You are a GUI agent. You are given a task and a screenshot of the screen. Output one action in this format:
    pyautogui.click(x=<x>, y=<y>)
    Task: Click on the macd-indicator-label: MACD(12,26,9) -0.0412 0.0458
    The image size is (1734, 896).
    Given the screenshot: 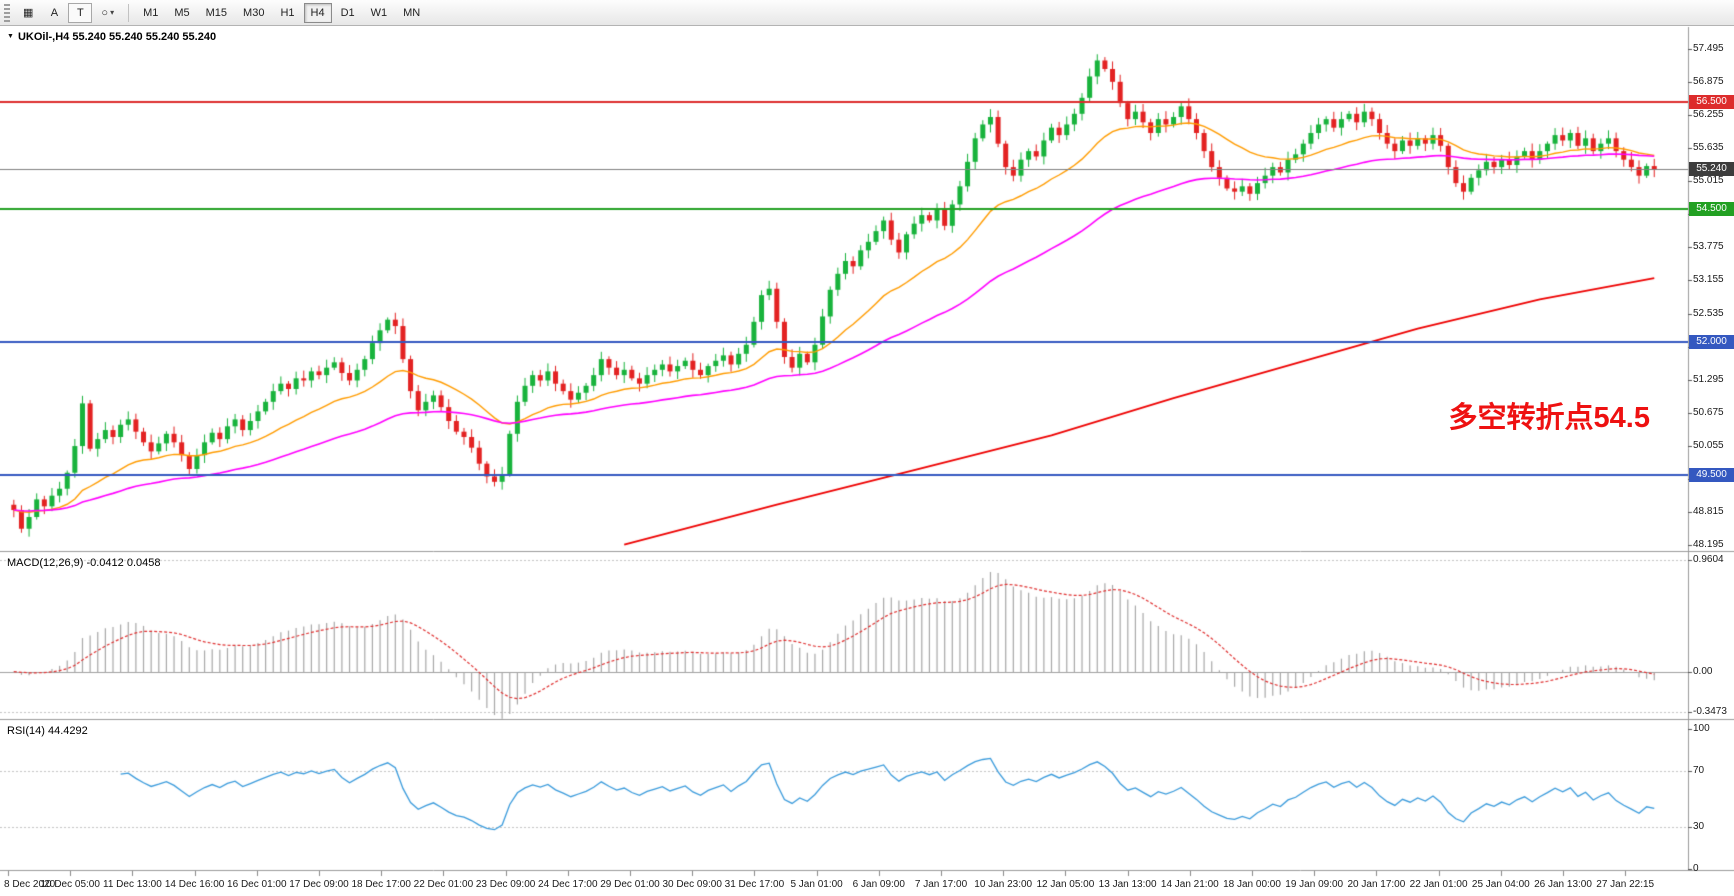 What is the action you would take?
    pyautogui.click(x=84, y=563)
    